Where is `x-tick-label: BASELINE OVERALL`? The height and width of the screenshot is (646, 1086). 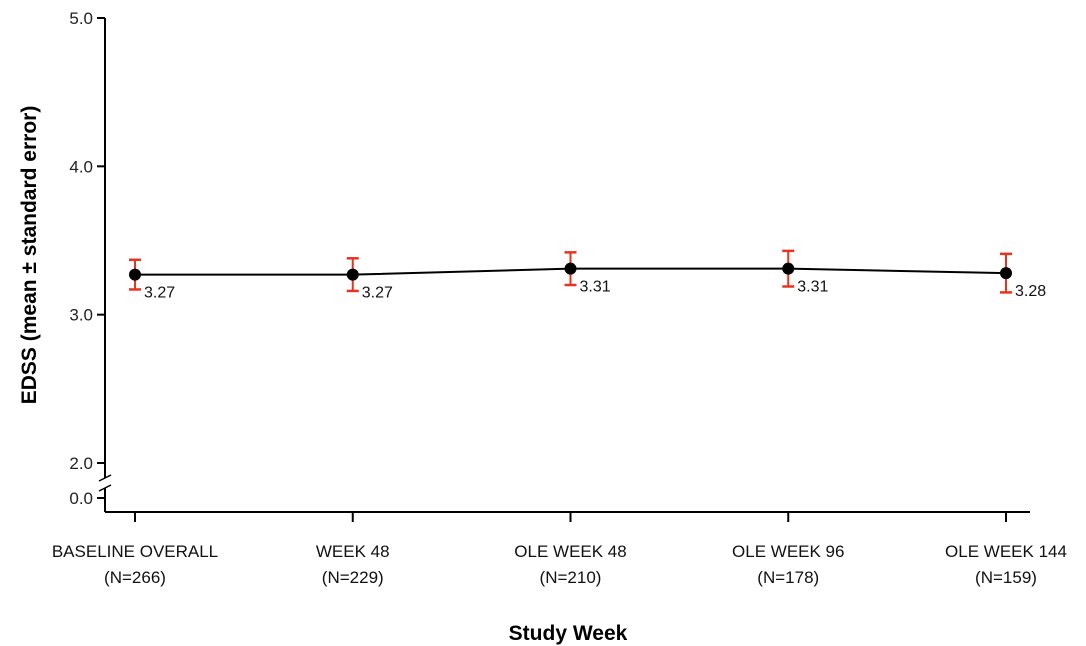 x-tick-label: BASELINE OVERALL is located at coordinates (135, 551).